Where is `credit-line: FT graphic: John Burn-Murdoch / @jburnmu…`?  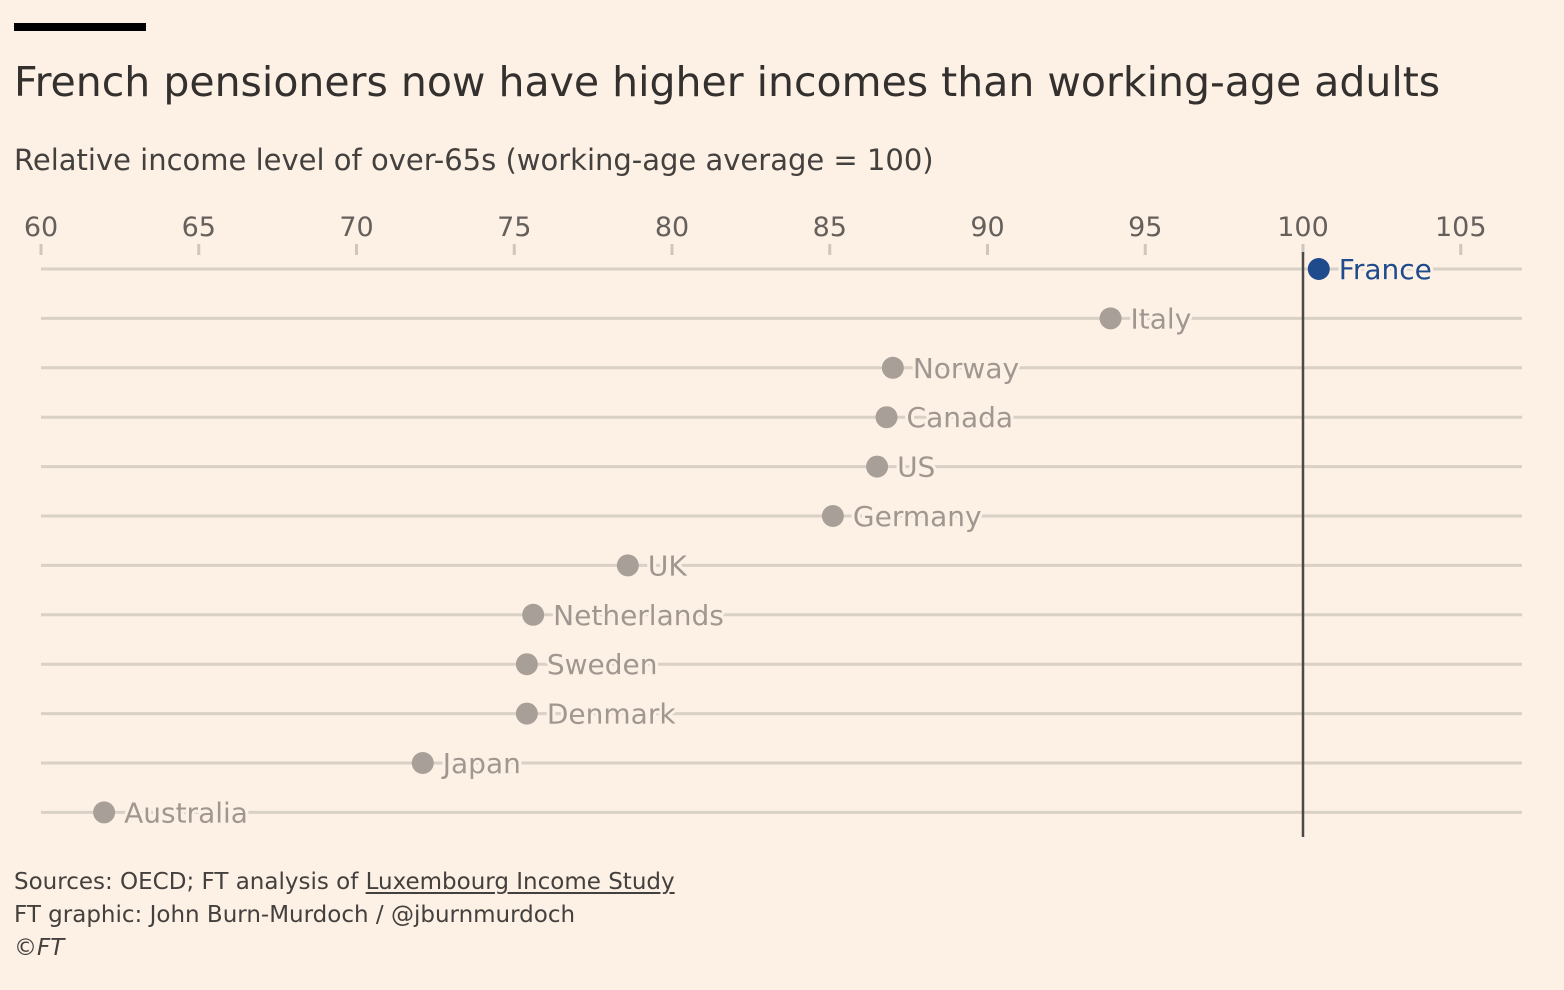 credit-line: FT graphic: John Burn-Murdoch / @jburnmu… is located at coordinates (295, 915).